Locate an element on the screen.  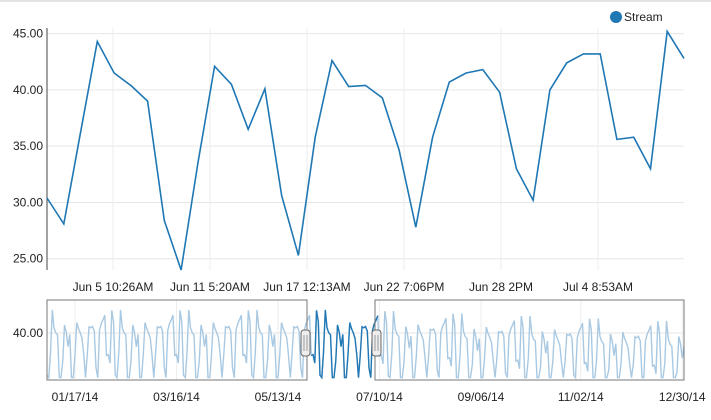
brush-handle-right is located at coordinates (376, 343).